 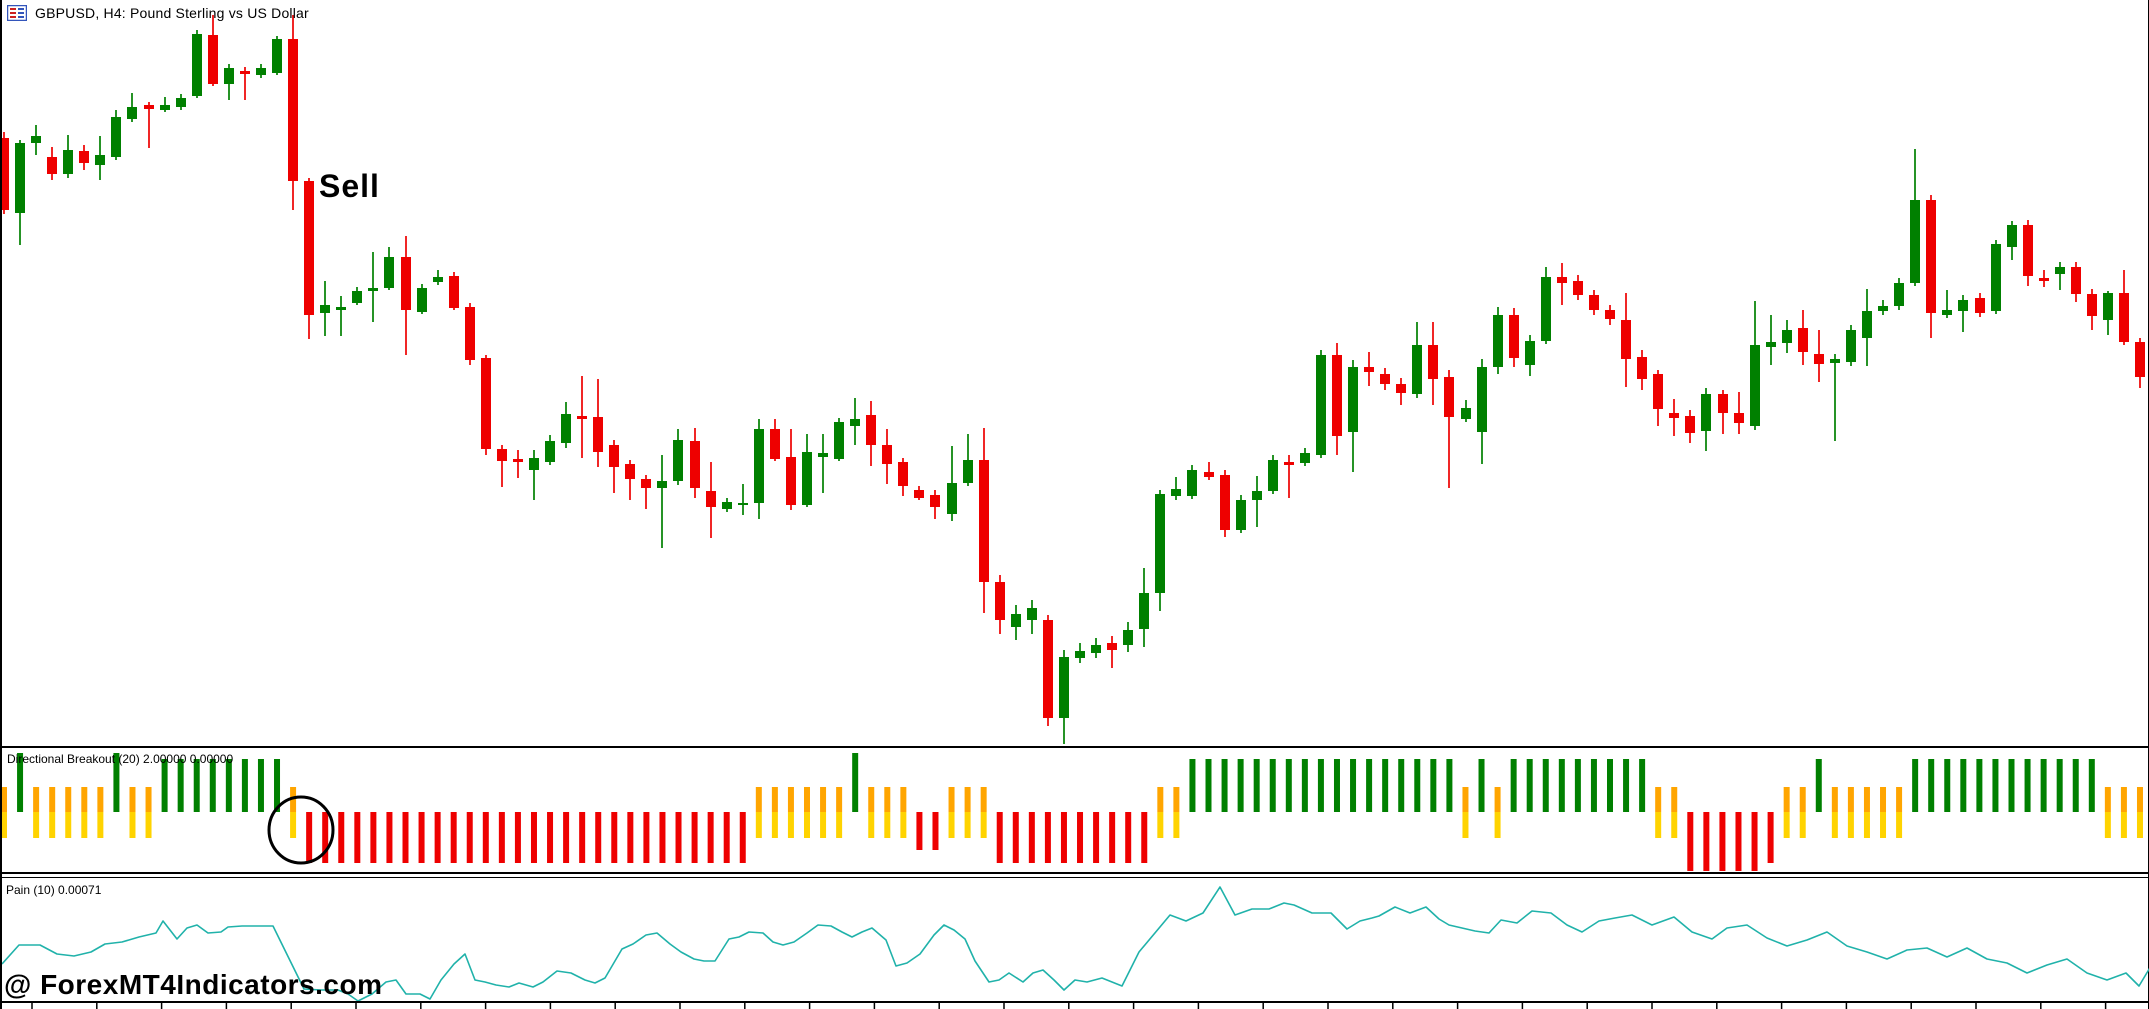 I want to click on sell-annotation-label: Sell, so click(x=349, y=186).